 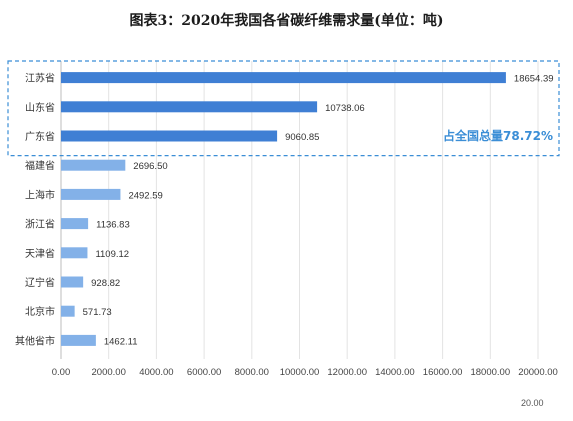 What do you see at coordinates (538, 372) in the screenshot?
I see `x-tick-label: 20000.00` at bounding box center [538, 372].